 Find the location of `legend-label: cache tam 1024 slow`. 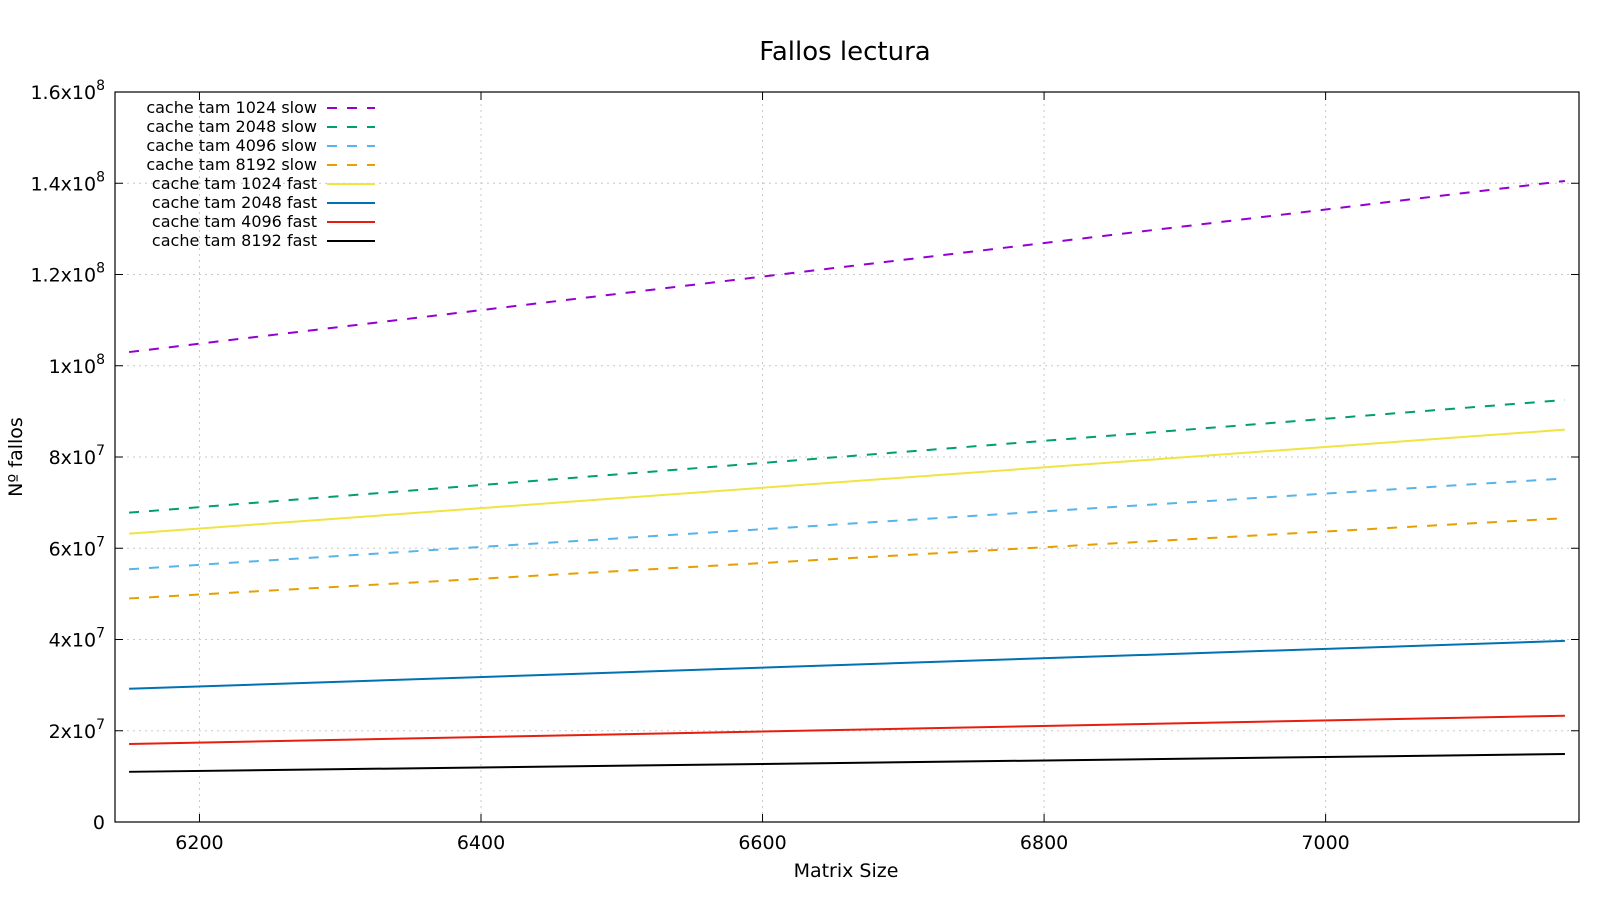

legend-label: cache tam 1024 slow is located at coordinates (231, 107).